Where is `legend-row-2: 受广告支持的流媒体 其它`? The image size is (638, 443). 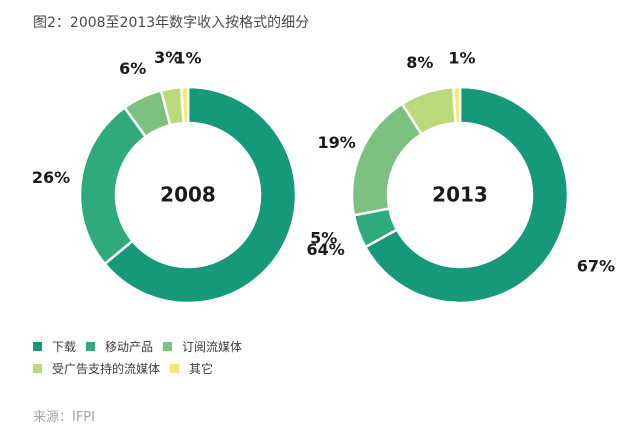 legend-row-2: 受广告支持的流媒体 其它 is located at coordinates (142, 368).